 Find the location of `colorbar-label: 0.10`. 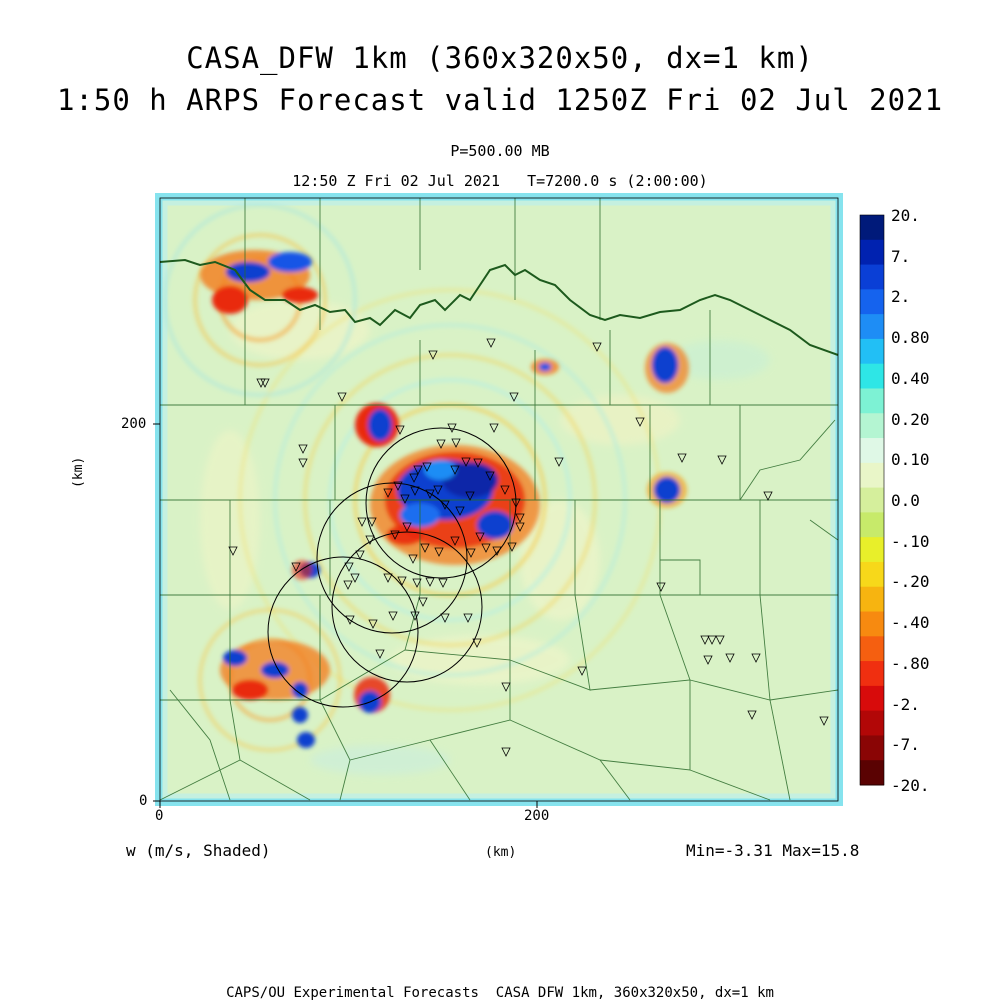

colorbar-label: 0.10 is located at coordinates (910, 460).